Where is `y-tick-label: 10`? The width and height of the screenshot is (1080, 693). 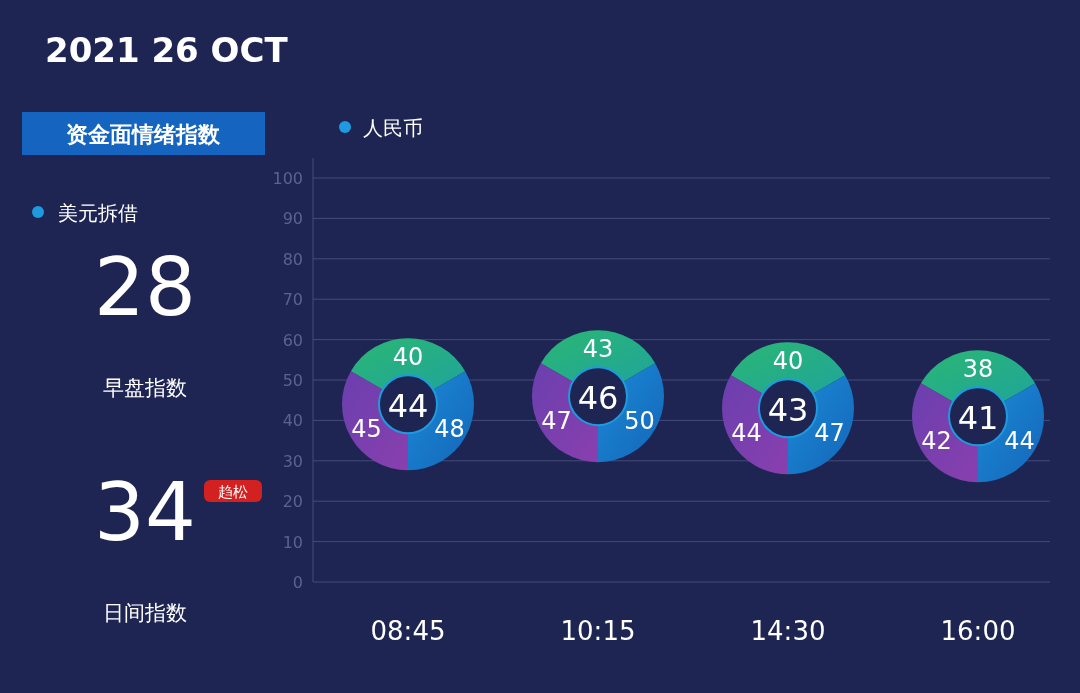
y-tick-label: 10 is located at coordinates (292, 542).